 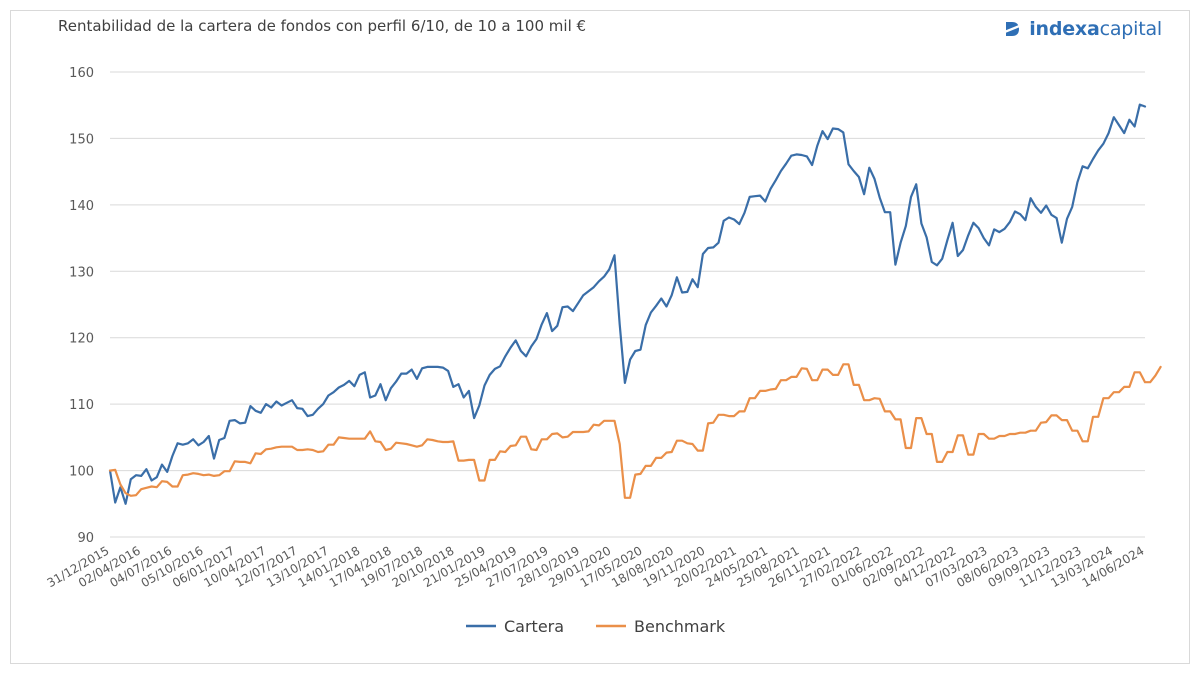 I want to click on logo-word-light: capital, so click(x=1131, y=29).